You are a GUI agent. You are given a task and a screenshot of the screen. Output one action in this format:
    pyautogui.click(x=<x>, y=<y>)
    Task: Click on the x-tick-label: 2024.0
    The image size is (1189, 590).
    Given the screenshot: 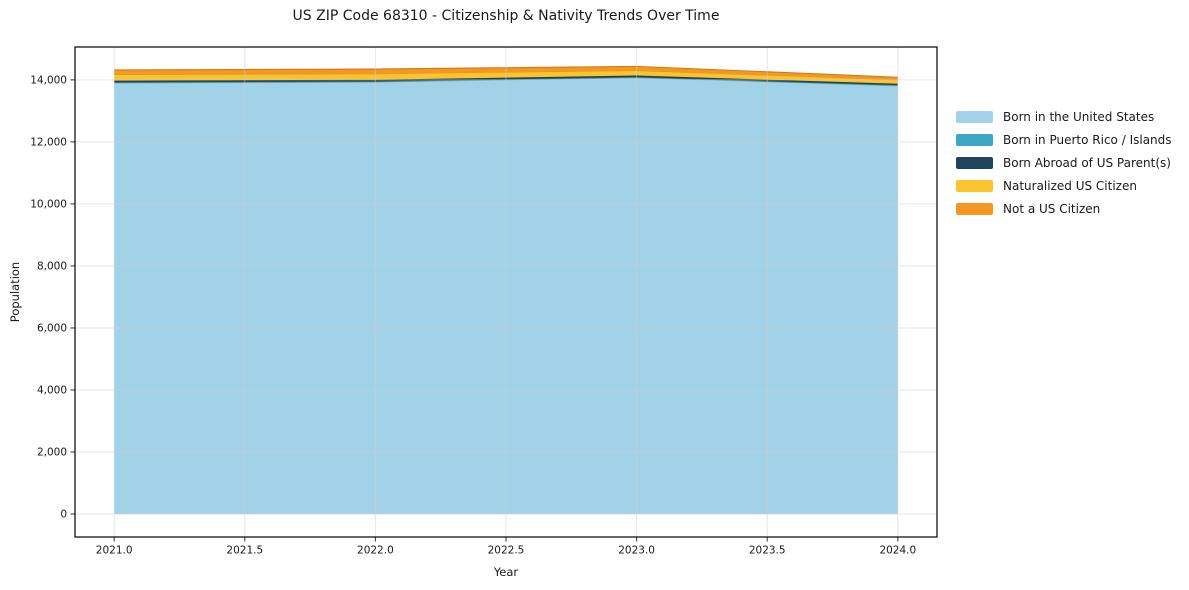 What is the action you would take?
    pyautogui.click(x=897, y=551)
    